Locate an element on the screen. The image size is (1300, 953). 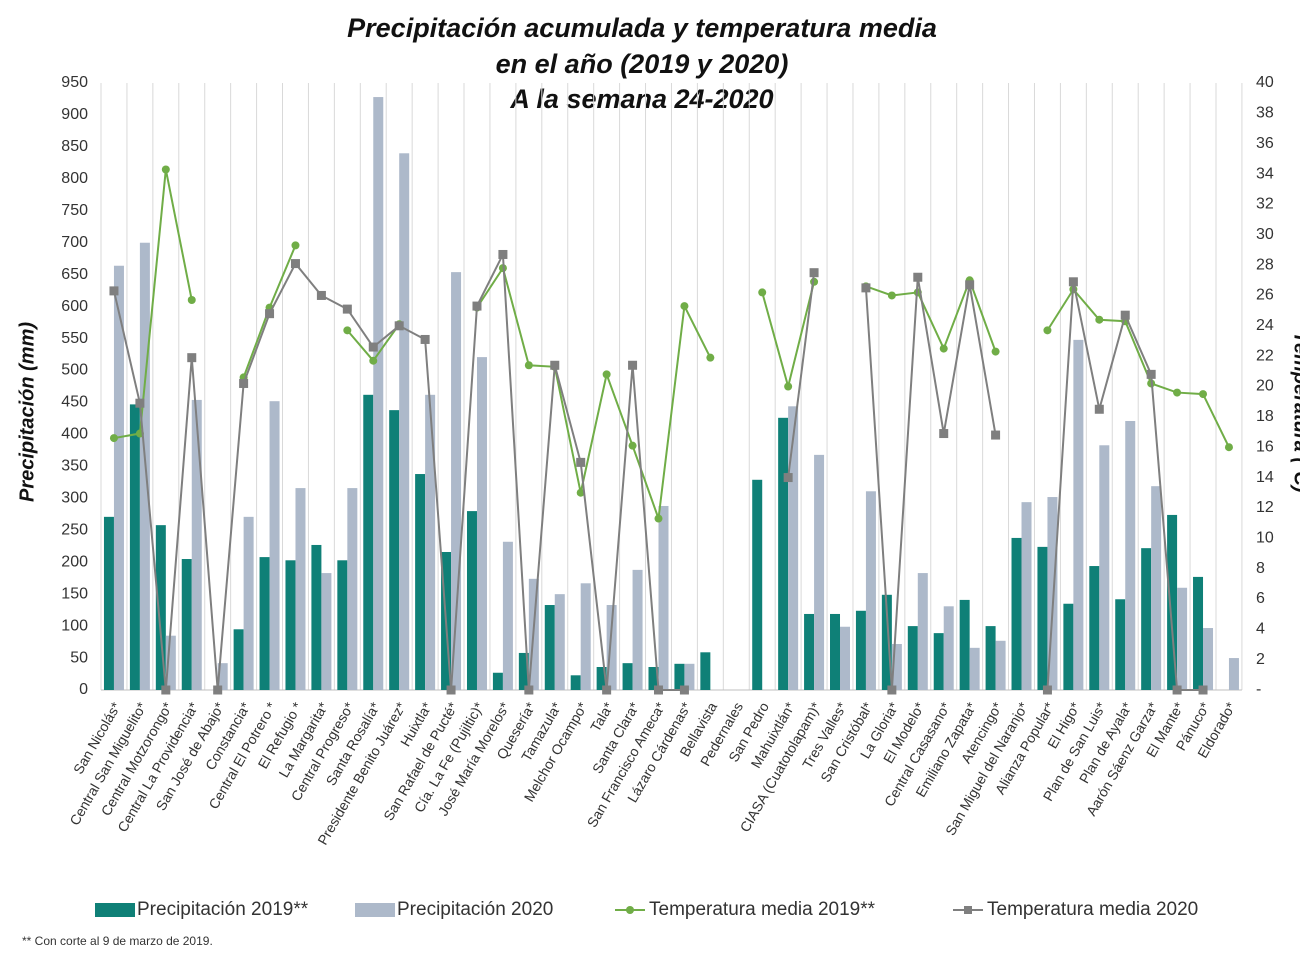
y-tick-label: 600 is located at coordinates (74, 306).